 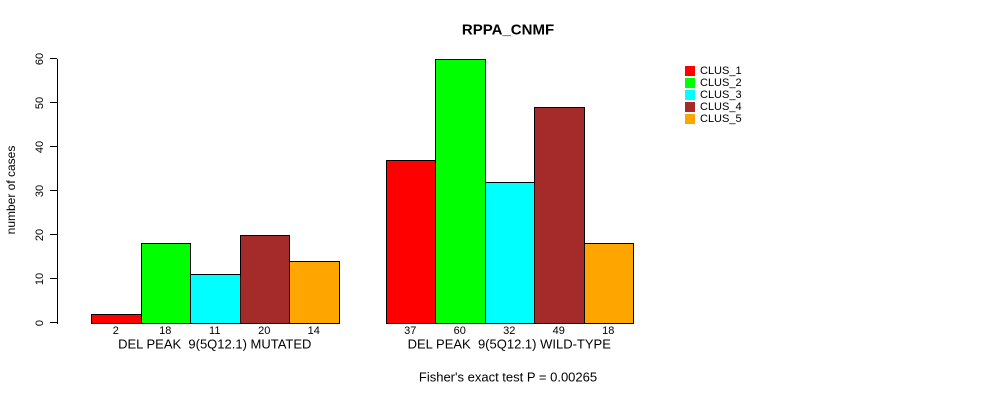 I want to click on bar-value-label: 14, so click(x=313, y=330).